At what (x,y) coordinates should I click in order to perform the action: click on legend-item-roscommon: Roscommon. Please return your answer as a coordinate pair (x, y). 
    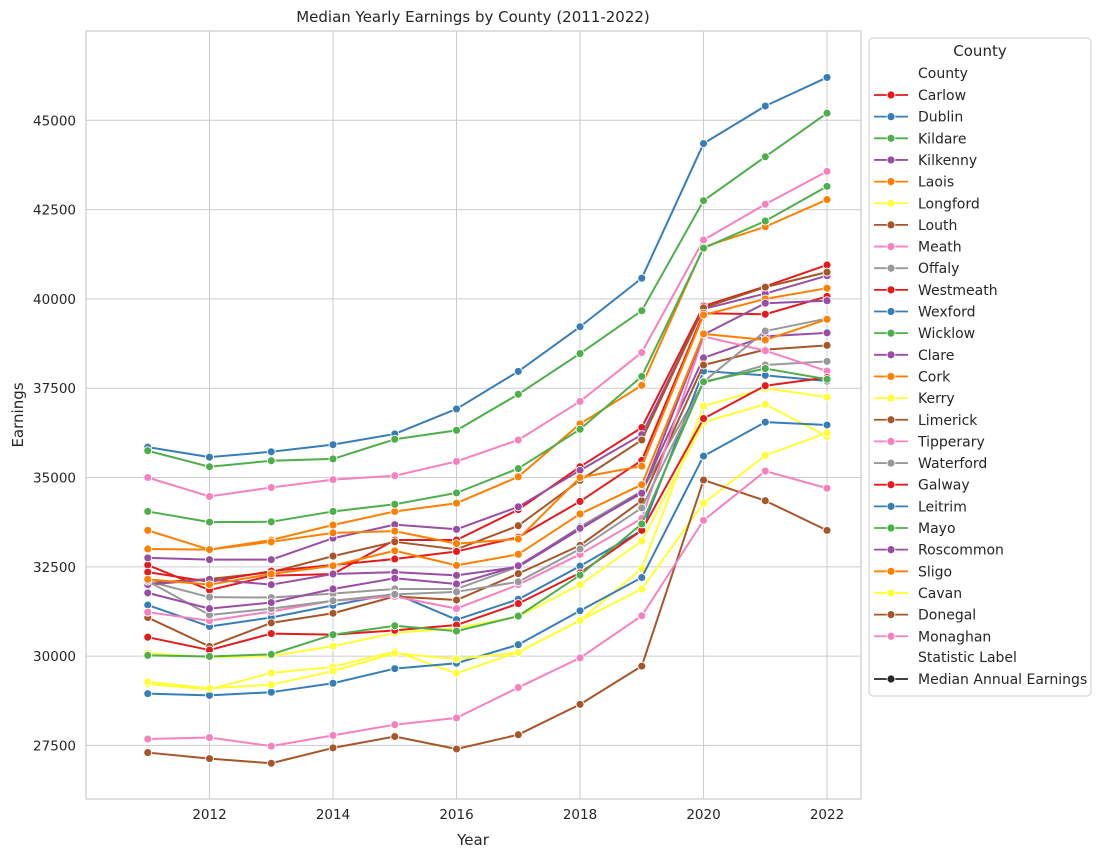
    Looking at the image, I should click on (939, 551).